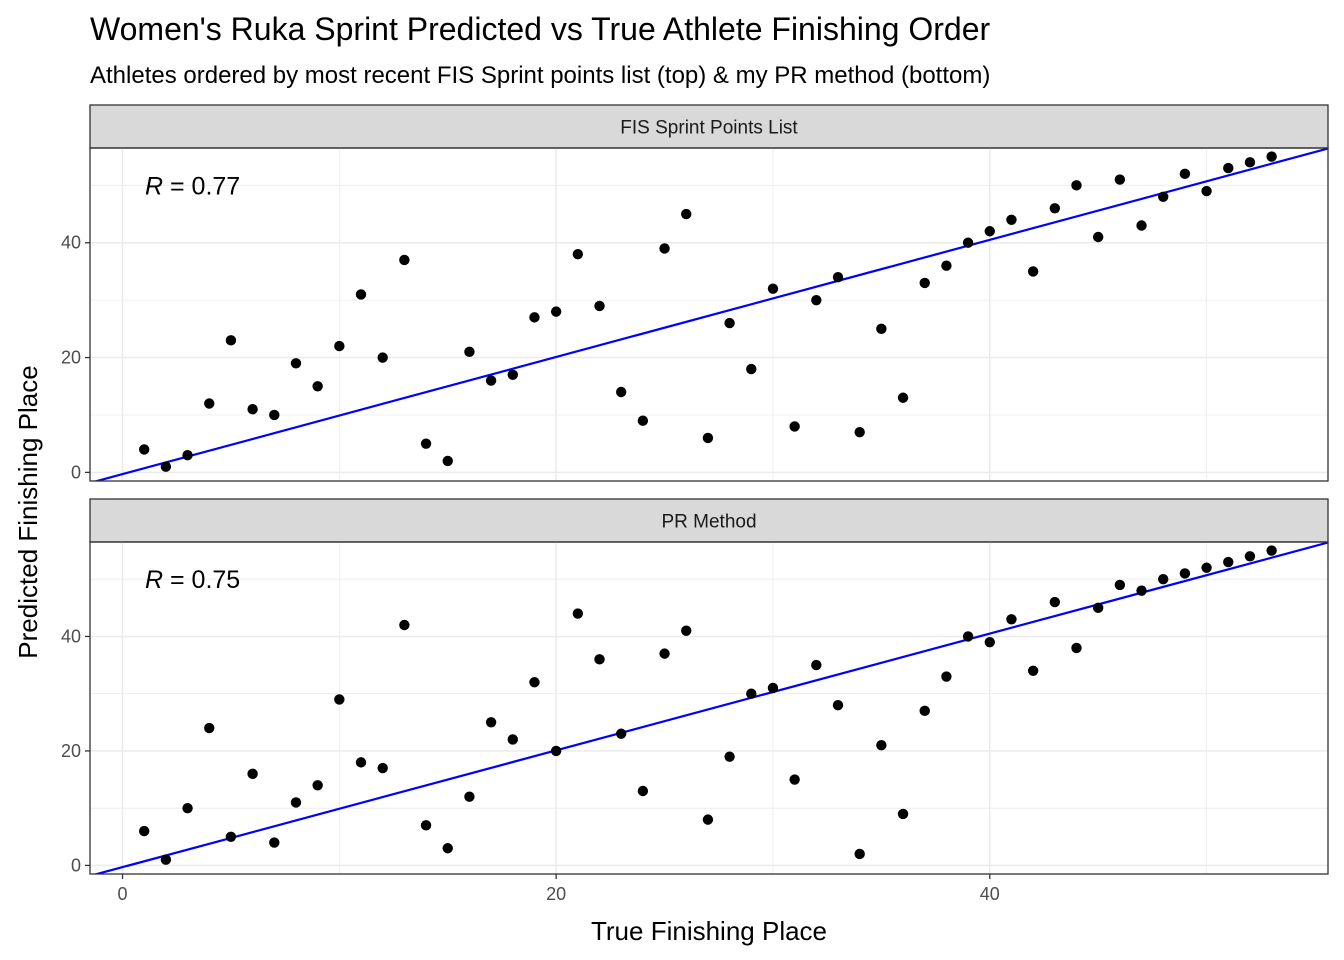  I want to click on facet-strip-label: FIS Sprint Points List, so click(709, 128).